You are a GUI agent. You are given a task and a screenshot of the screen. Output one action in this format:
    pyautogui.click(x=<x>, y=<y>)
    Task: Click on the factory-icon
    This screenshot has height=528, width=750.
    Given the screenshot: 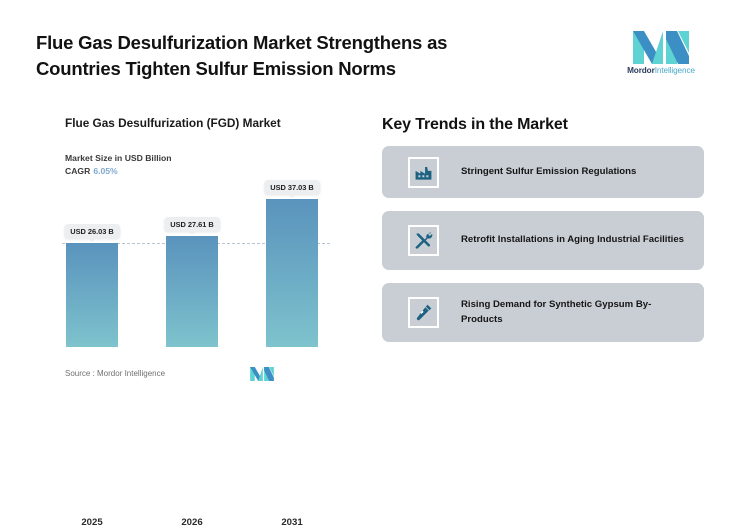 What is the action you would take?
    pyautogui.click(x=423, y=173)
    